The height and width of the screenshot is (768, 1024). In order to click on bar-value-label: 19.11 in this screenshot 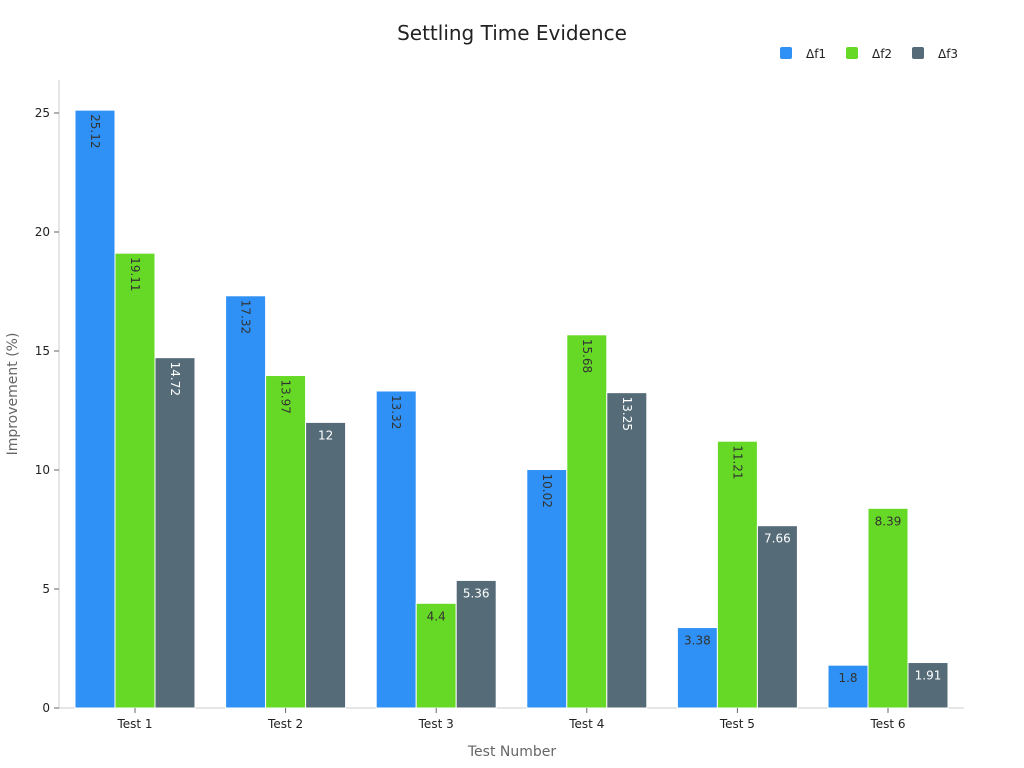, I will do `click(135, 274)`.